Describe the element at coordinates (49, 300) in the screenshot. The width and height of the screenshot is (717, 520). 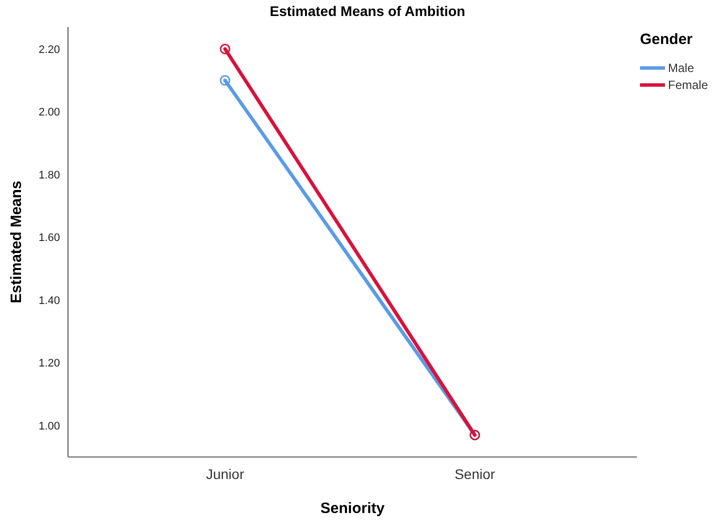
I see `y-tick-label: 1.40` at that location.